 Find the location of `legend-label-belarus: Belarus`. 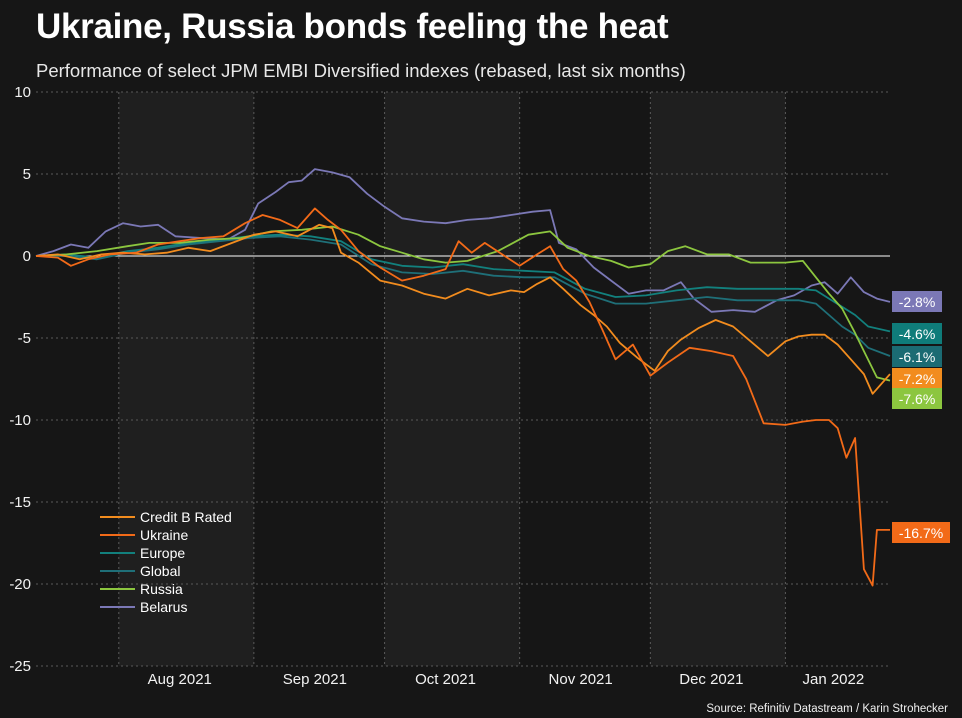

legend-label-belarus: Belarus is located at coordinates (163, 607).